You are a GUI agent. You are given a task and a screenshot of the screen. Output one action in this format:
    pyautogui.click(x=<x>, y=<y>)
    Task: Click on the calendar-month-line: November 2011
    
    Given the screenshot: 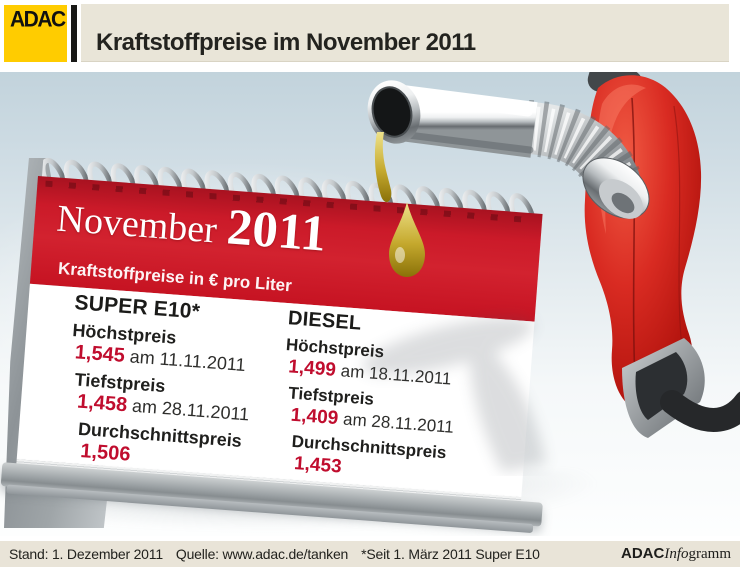 What is the action you would take?
    pyautogui.click(x=191, y=225)
    